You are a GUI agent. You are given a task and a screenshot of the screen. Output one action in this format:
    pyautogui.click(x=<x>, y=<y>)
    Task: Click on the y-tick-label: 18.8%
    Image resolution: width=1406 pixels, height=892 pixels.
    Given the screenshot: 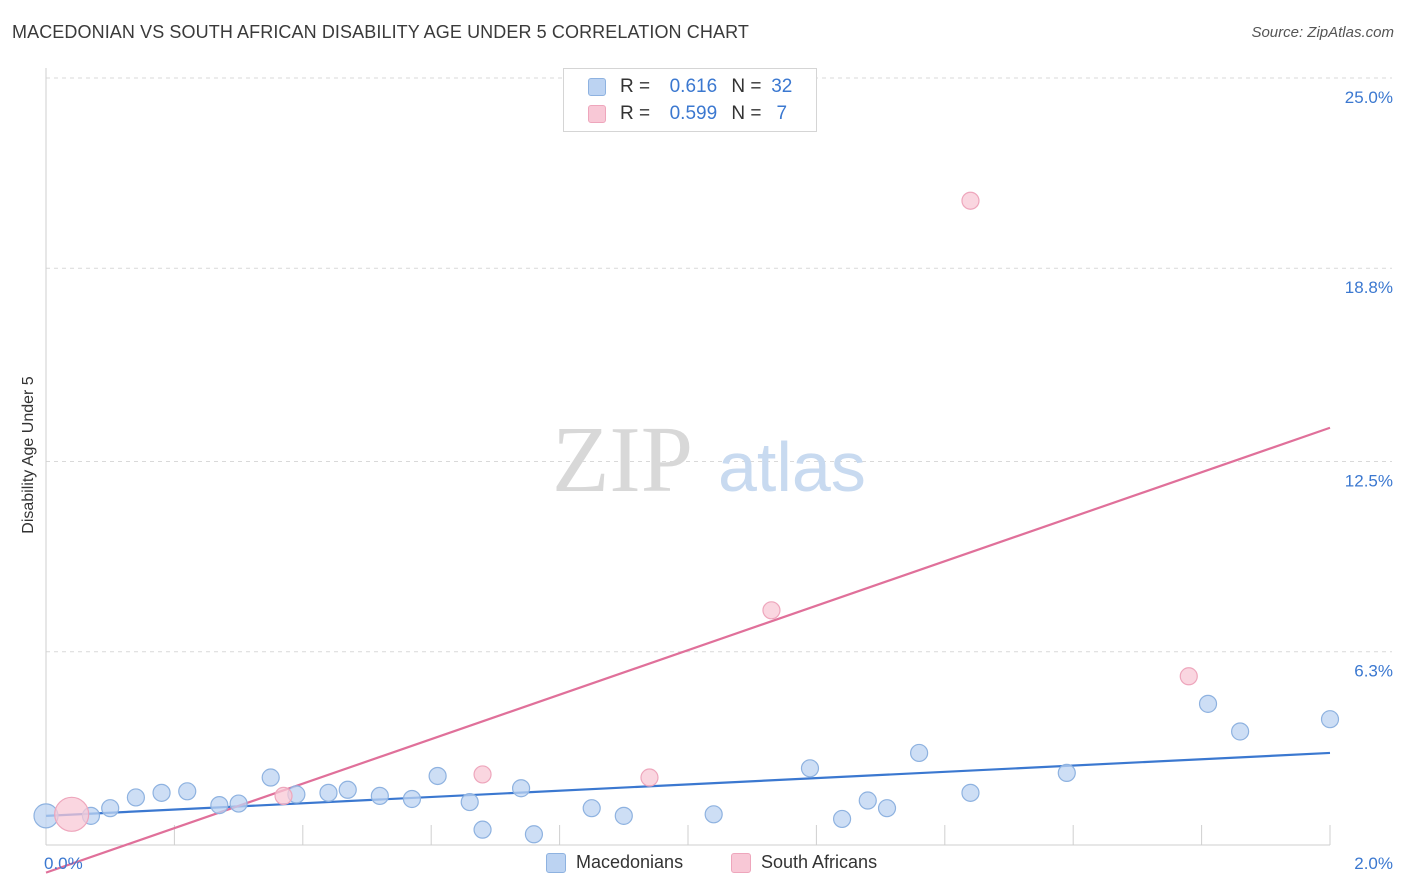 What is the action you would take?
    pyautogui.click(x=1369, y=287)
    